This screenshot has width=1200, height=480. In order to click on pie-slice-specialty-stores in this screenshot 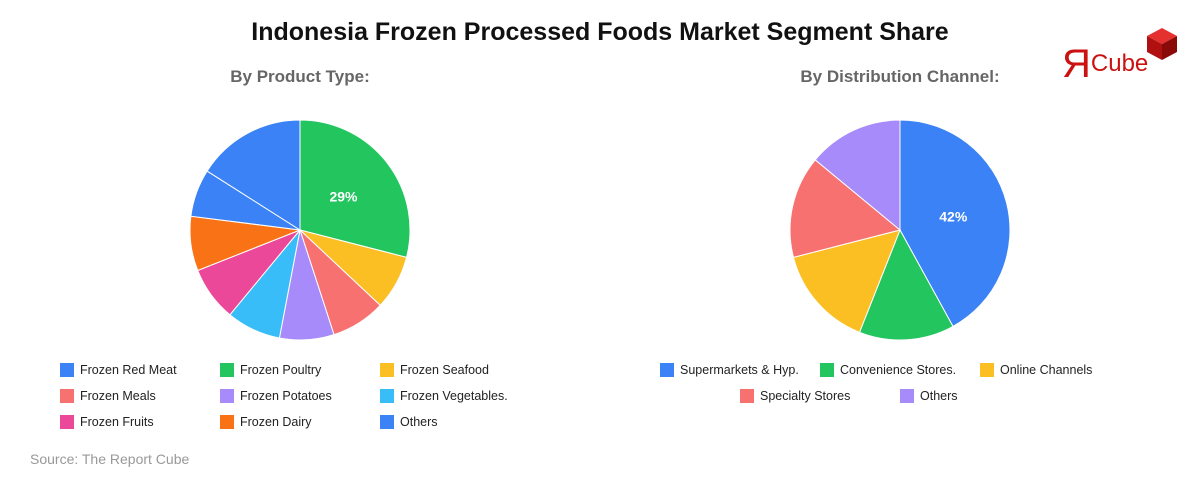, I will do `click(845, 208)`.